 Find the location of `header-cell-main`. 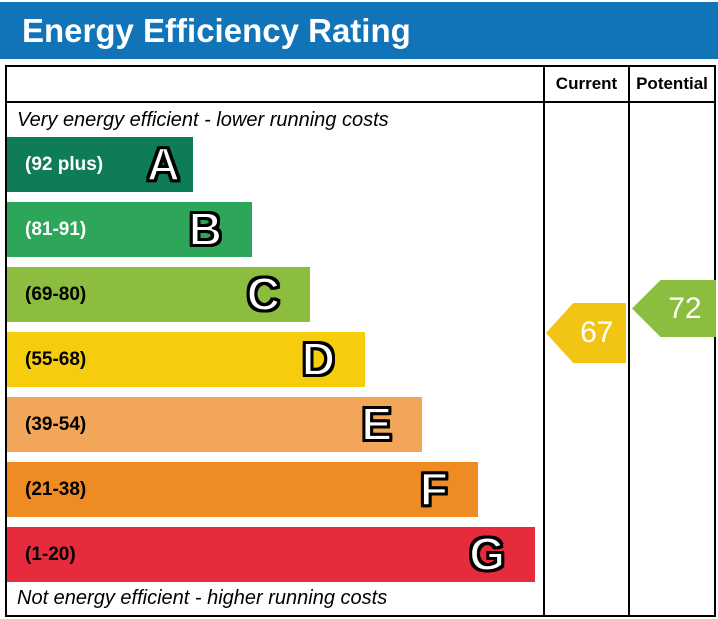

header-cell-main is located at coordinates (275, 85).